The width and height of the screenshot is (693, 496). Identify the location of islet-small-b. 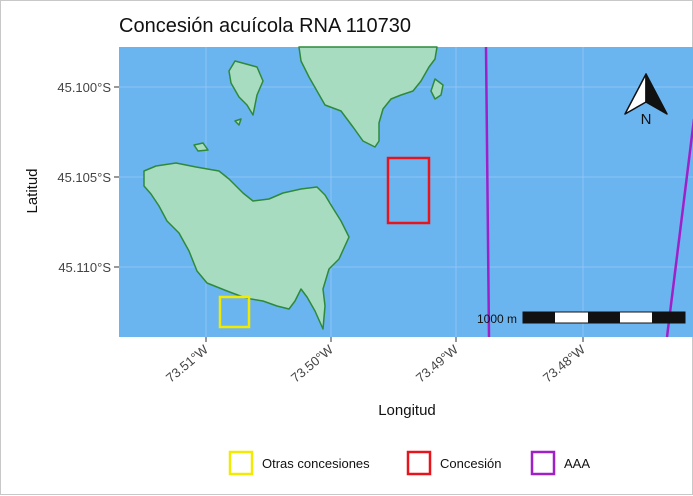
(238, 122).